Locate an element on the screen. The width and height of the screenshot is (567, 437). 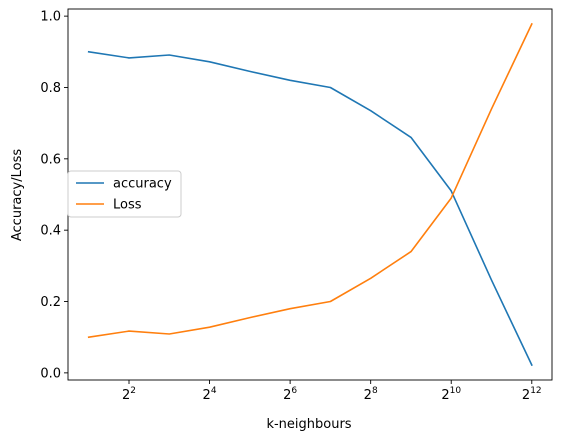
x-tick-label: 28 is located at coordinates (371, 394).